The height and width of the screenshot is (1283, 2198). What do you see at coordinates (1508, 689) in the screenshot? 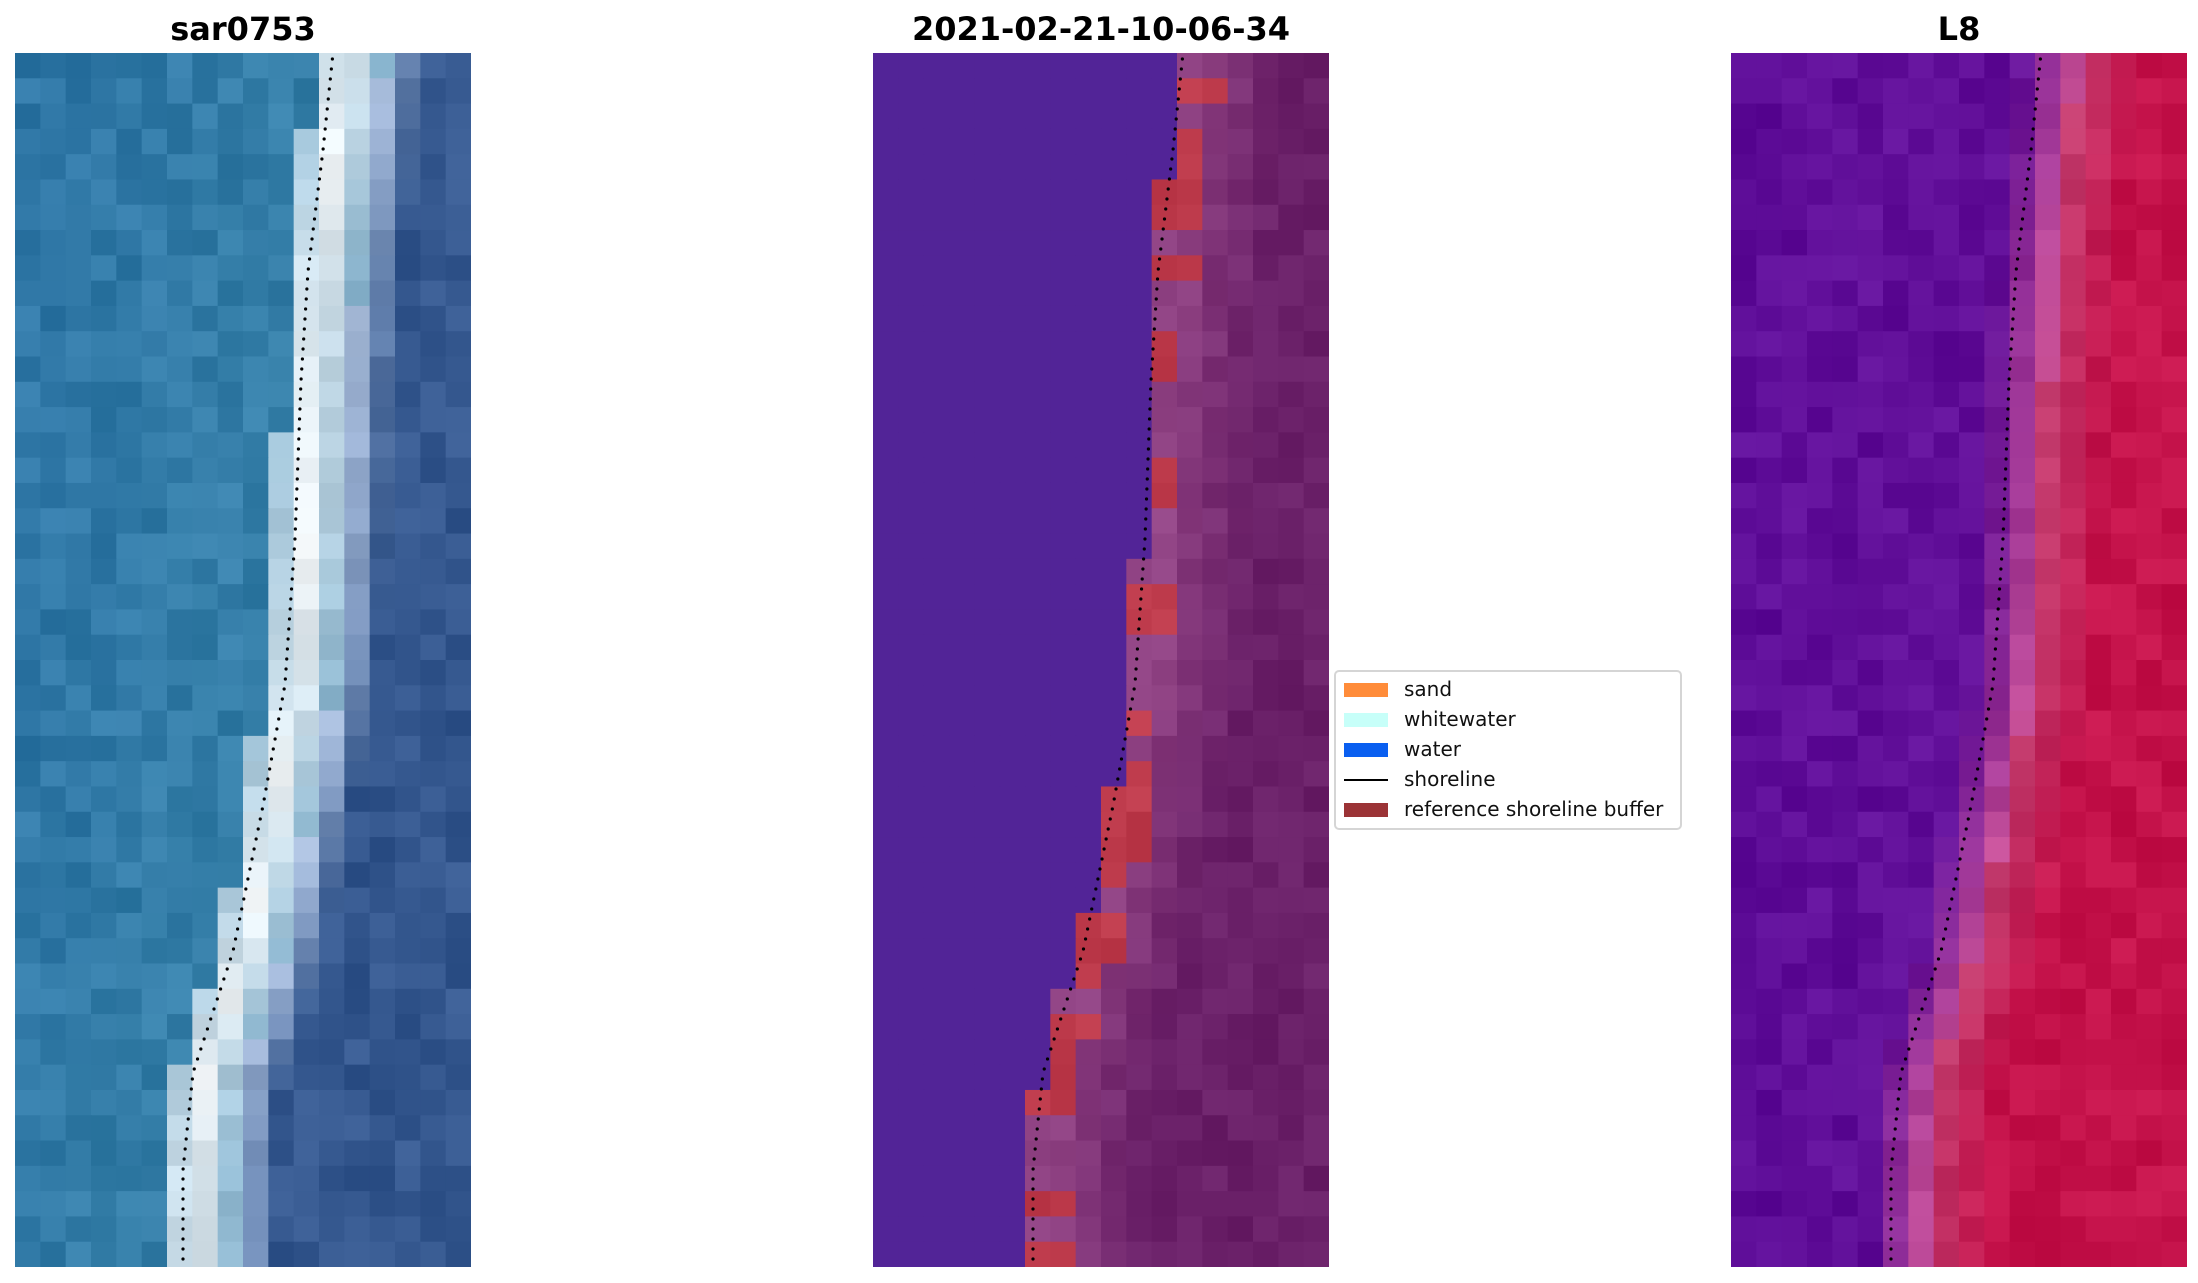
I see `legend-item-sand: sand` at bounding box center [1508, 689].